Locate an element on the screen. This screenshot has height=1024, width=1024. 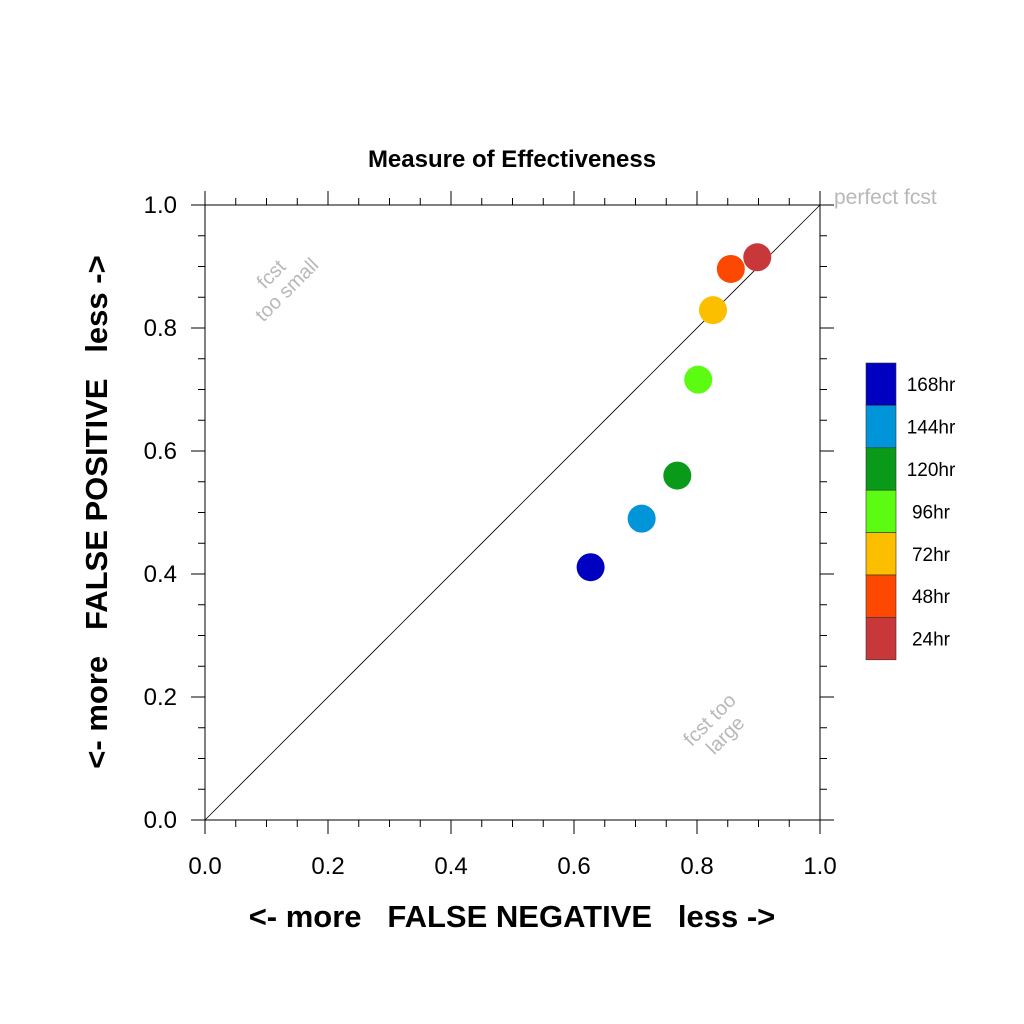
legend-swatch-48hr is located at coordinates (881, 596).